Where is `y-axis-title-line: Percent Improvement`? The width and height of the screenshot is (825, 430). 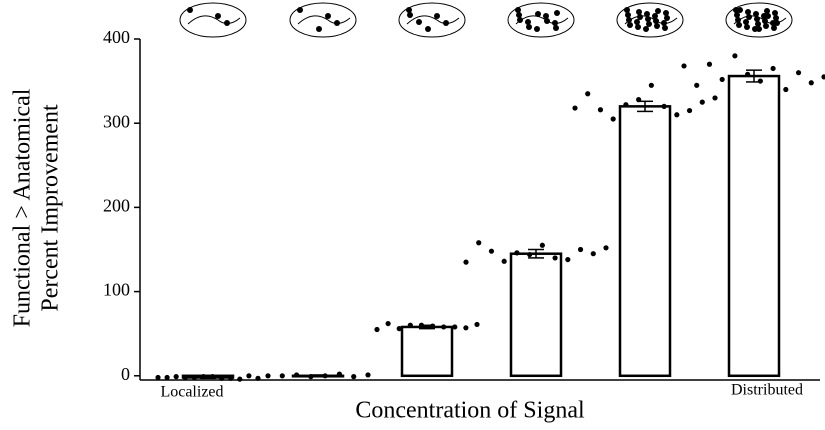 y-axis-title-line: Percent Improvement is located at coordinates (51, 208).